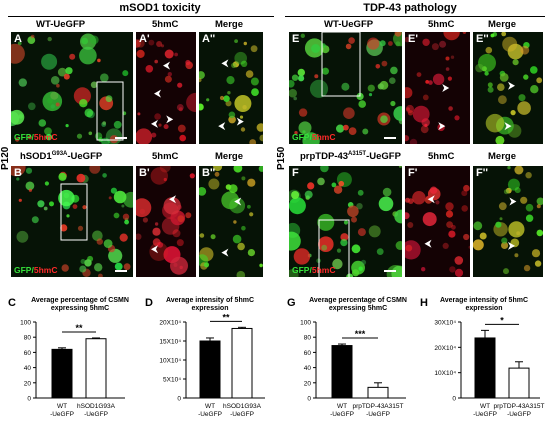 This screenshot has height=437, width=550. Describe the element at coordinates (291, 303) in the screenshot. I see `panel-letter-g: G` at that location.